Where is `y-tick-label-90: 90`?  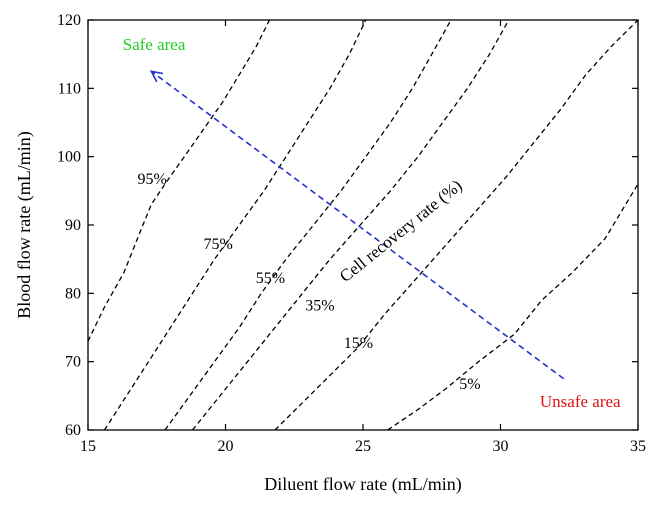
y-tick-label-90: 90 is located at coordinates (73, 225).